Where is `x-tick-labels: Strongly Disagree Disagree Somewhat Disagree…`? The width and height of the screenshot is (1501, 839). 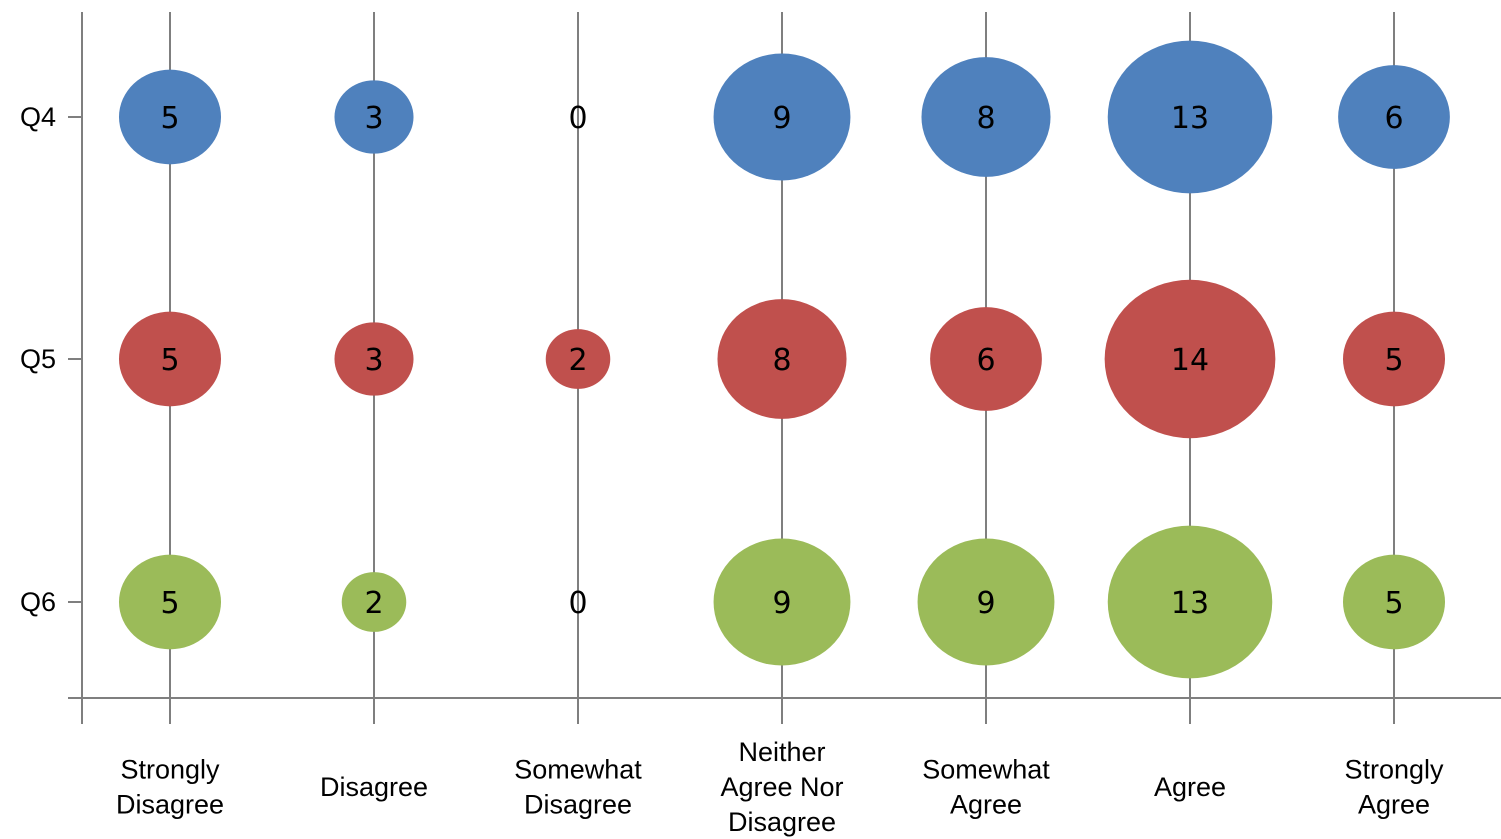
x-tick-labels: Strongly Disagree Disagree Somewhat Disagree… is located at coordinates (780, 787).